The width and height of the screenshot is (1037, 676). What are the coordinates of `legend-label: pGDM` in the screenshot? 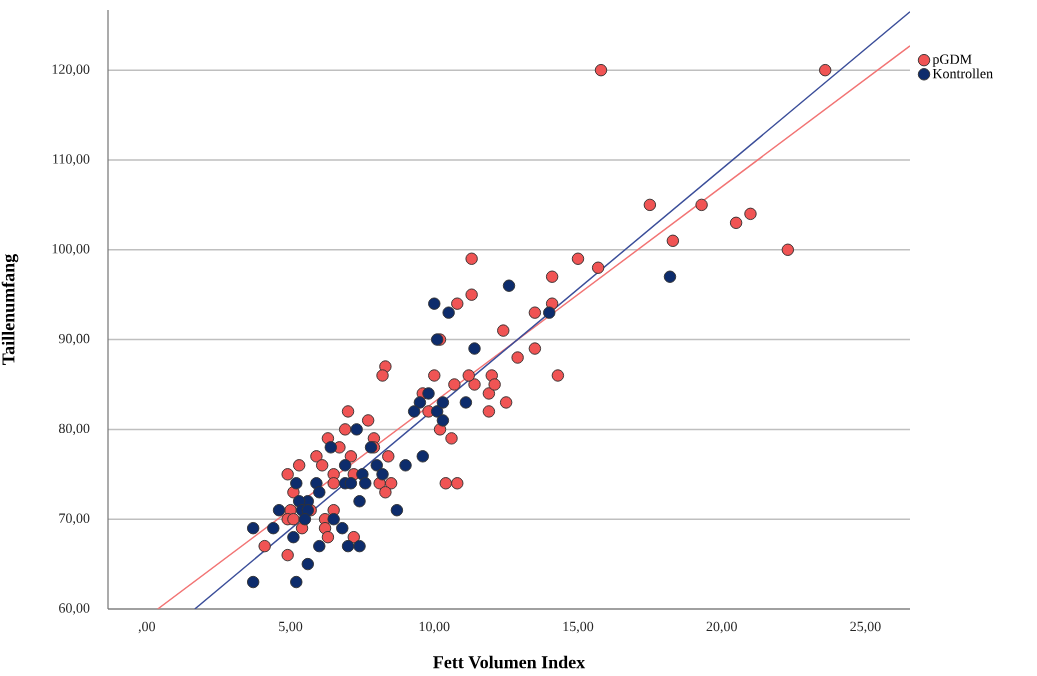 It's located at (952, 60).